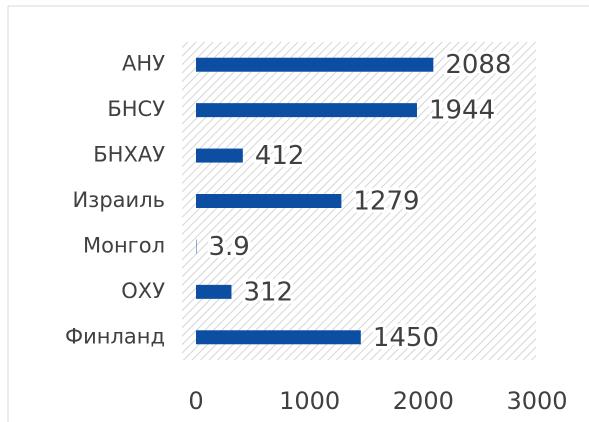  Describe the element at coordinates (115, 336) in the screenshot. I see `y-tick-label: Финланд` at that location.